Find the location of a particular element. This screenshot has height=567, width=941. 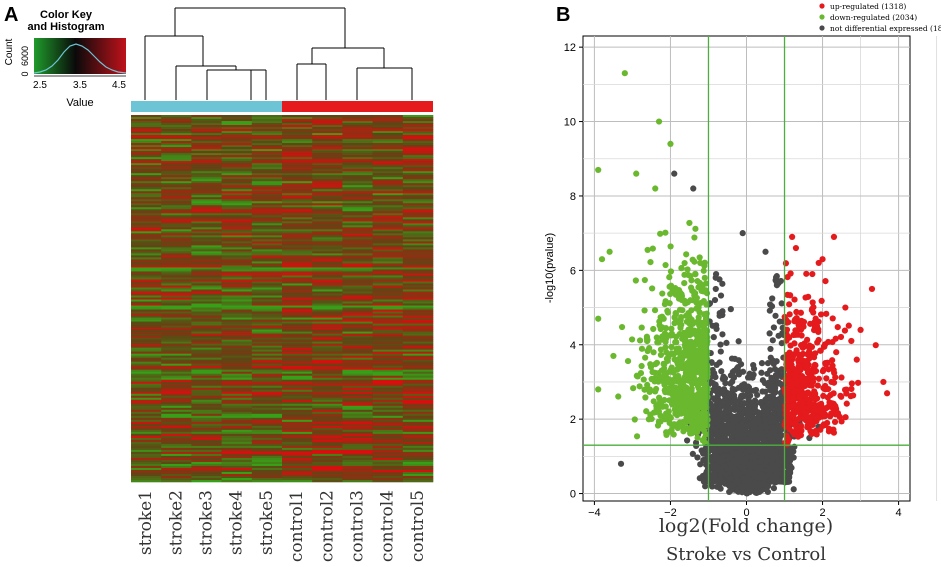

point is located at coordinates (775, 465).